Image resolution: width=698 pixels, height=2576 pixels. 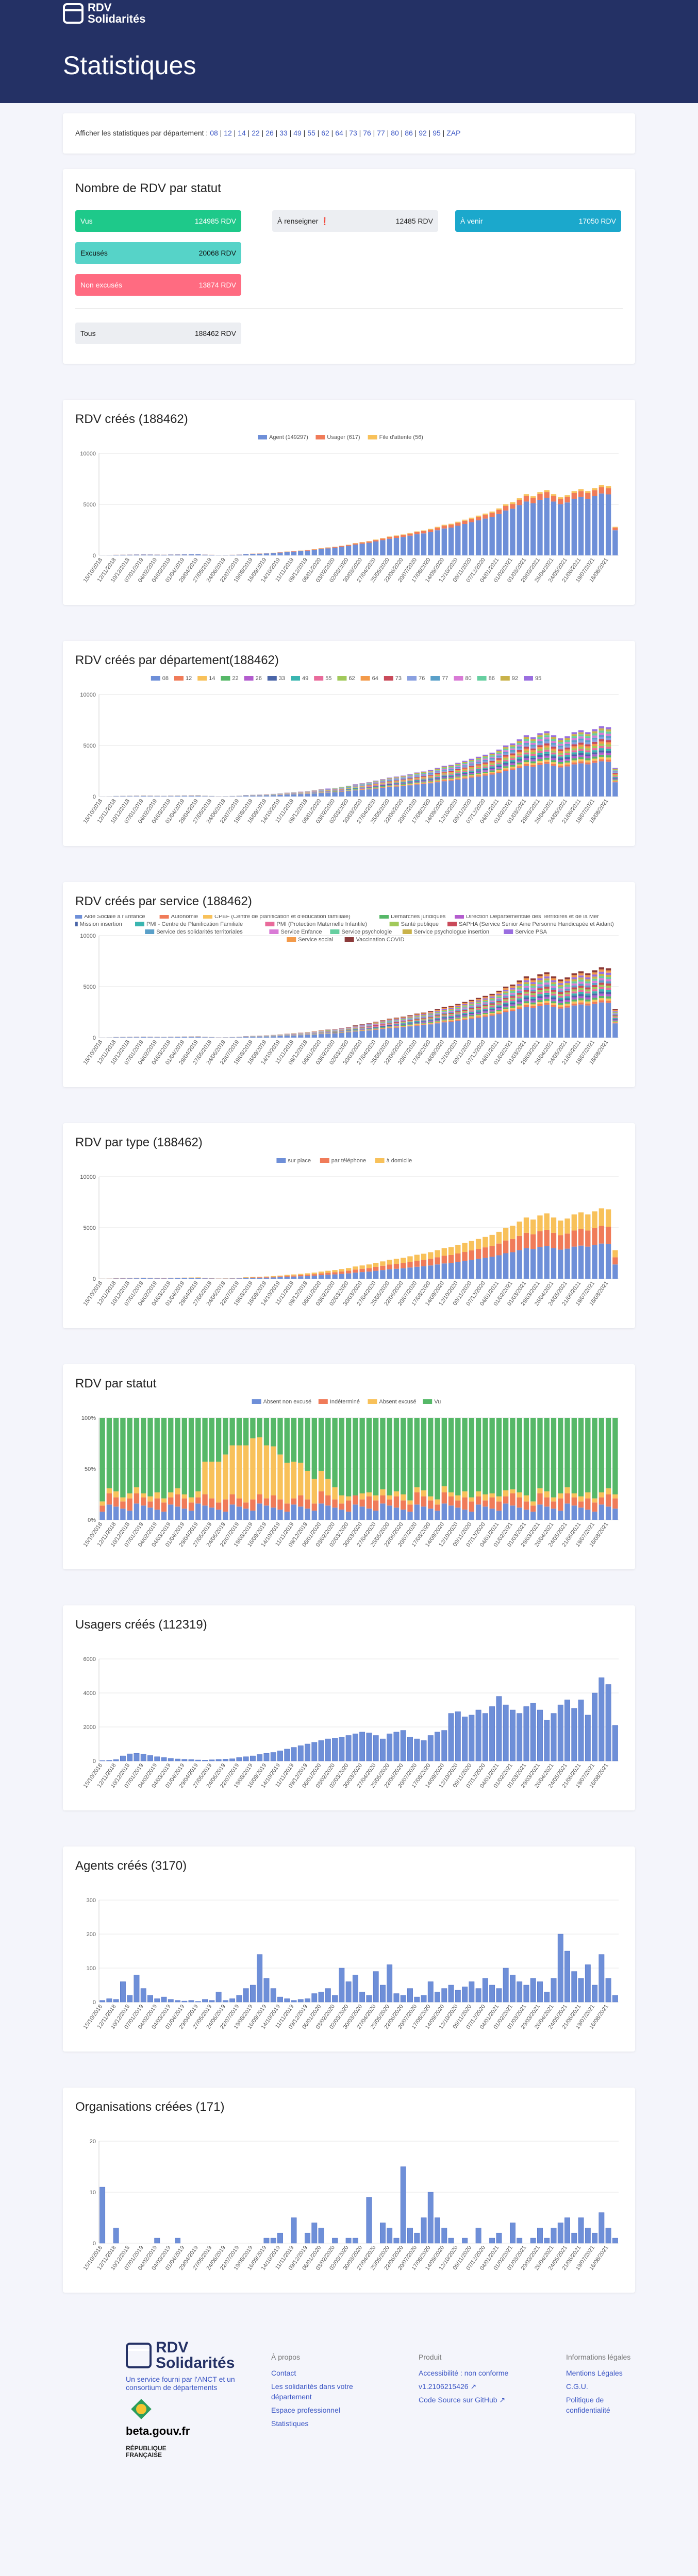 I want to click on department-link-49: 49, so click(x=297, y=133).